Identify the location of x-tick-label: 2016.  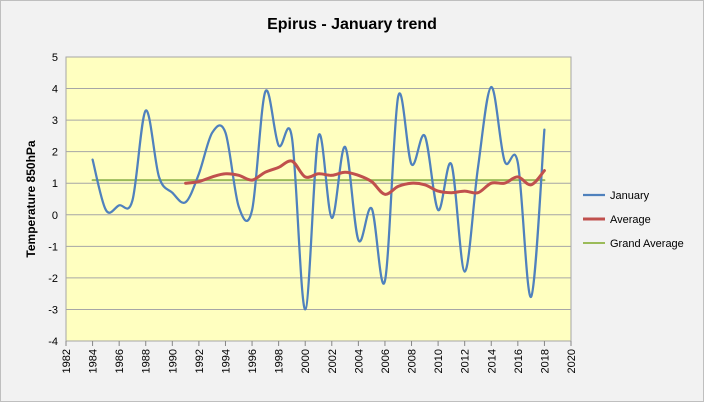
(519, 361).